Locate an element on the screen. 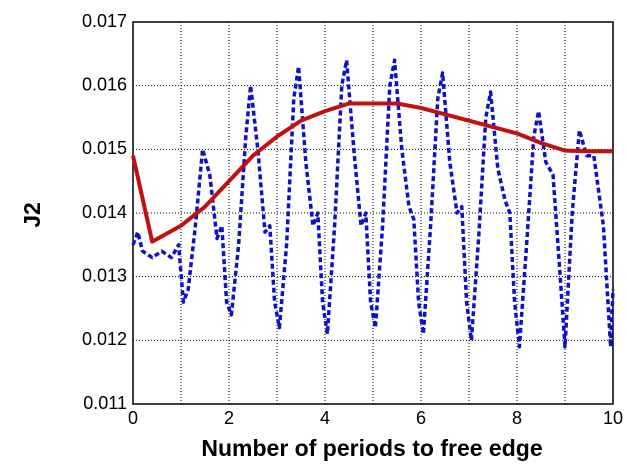 Image resolution: width=628 pixels, height=470 pixels. x-tick-label: 0 is located at coordinates (133, 418).